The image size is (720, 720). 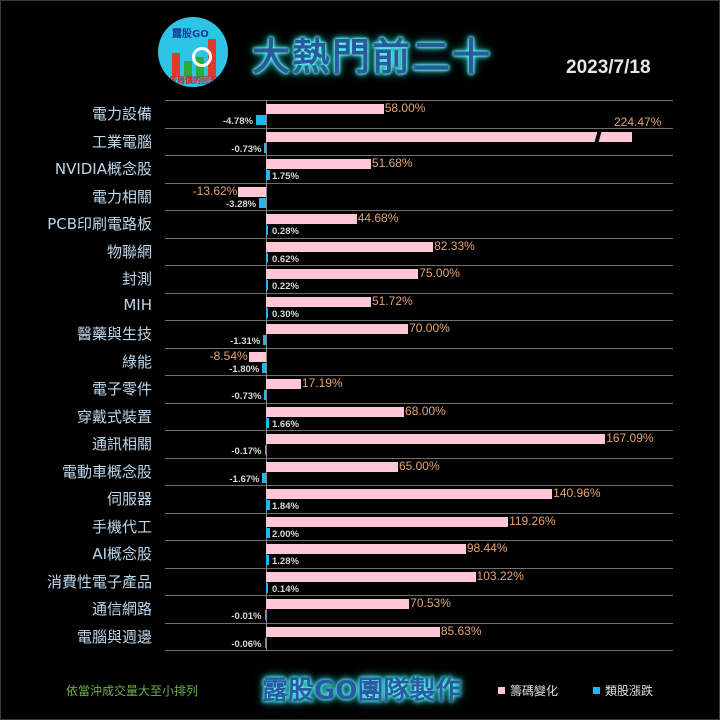 I want to click on category-label: 電子零件, so click(x=121, y=389).